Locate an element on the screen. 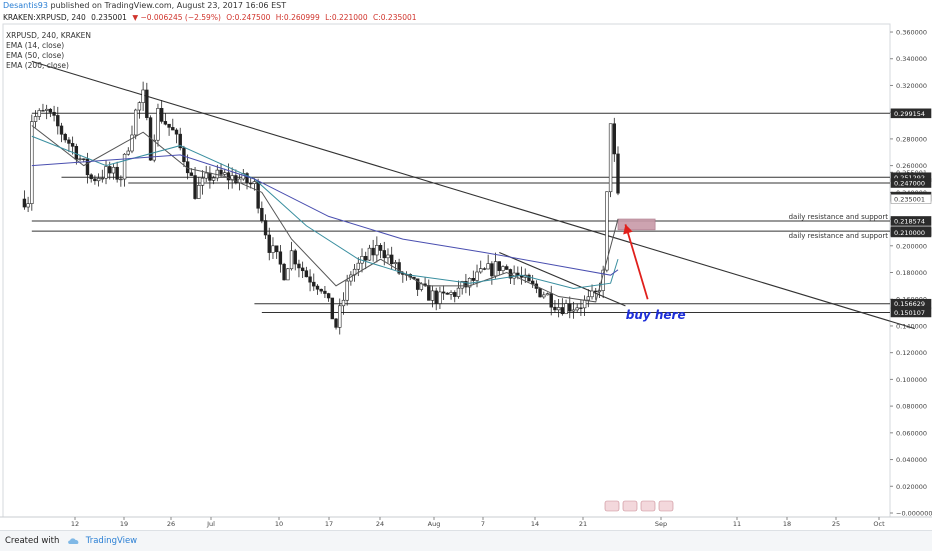  y-tick-label: 0.340000 is located at coordinates (911, 59).